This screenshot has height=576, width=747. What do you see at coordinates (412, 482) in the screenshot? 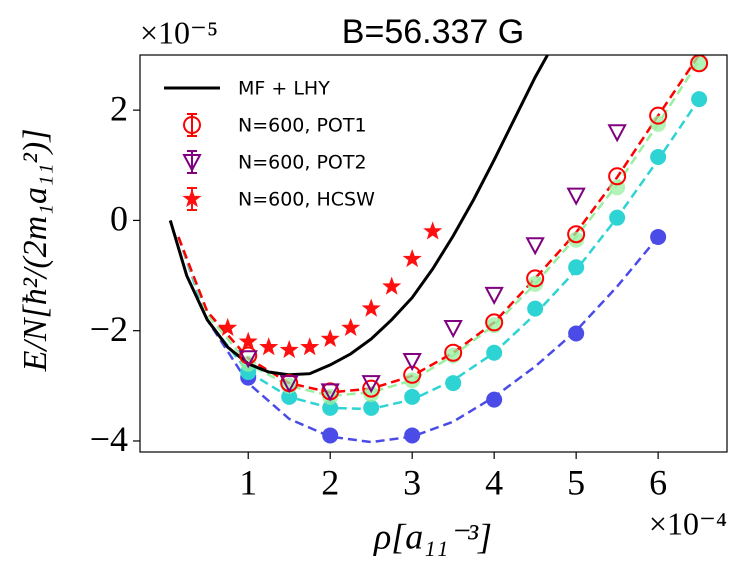
I see `x-tick-label: 3` at bounding box center [412, 482].